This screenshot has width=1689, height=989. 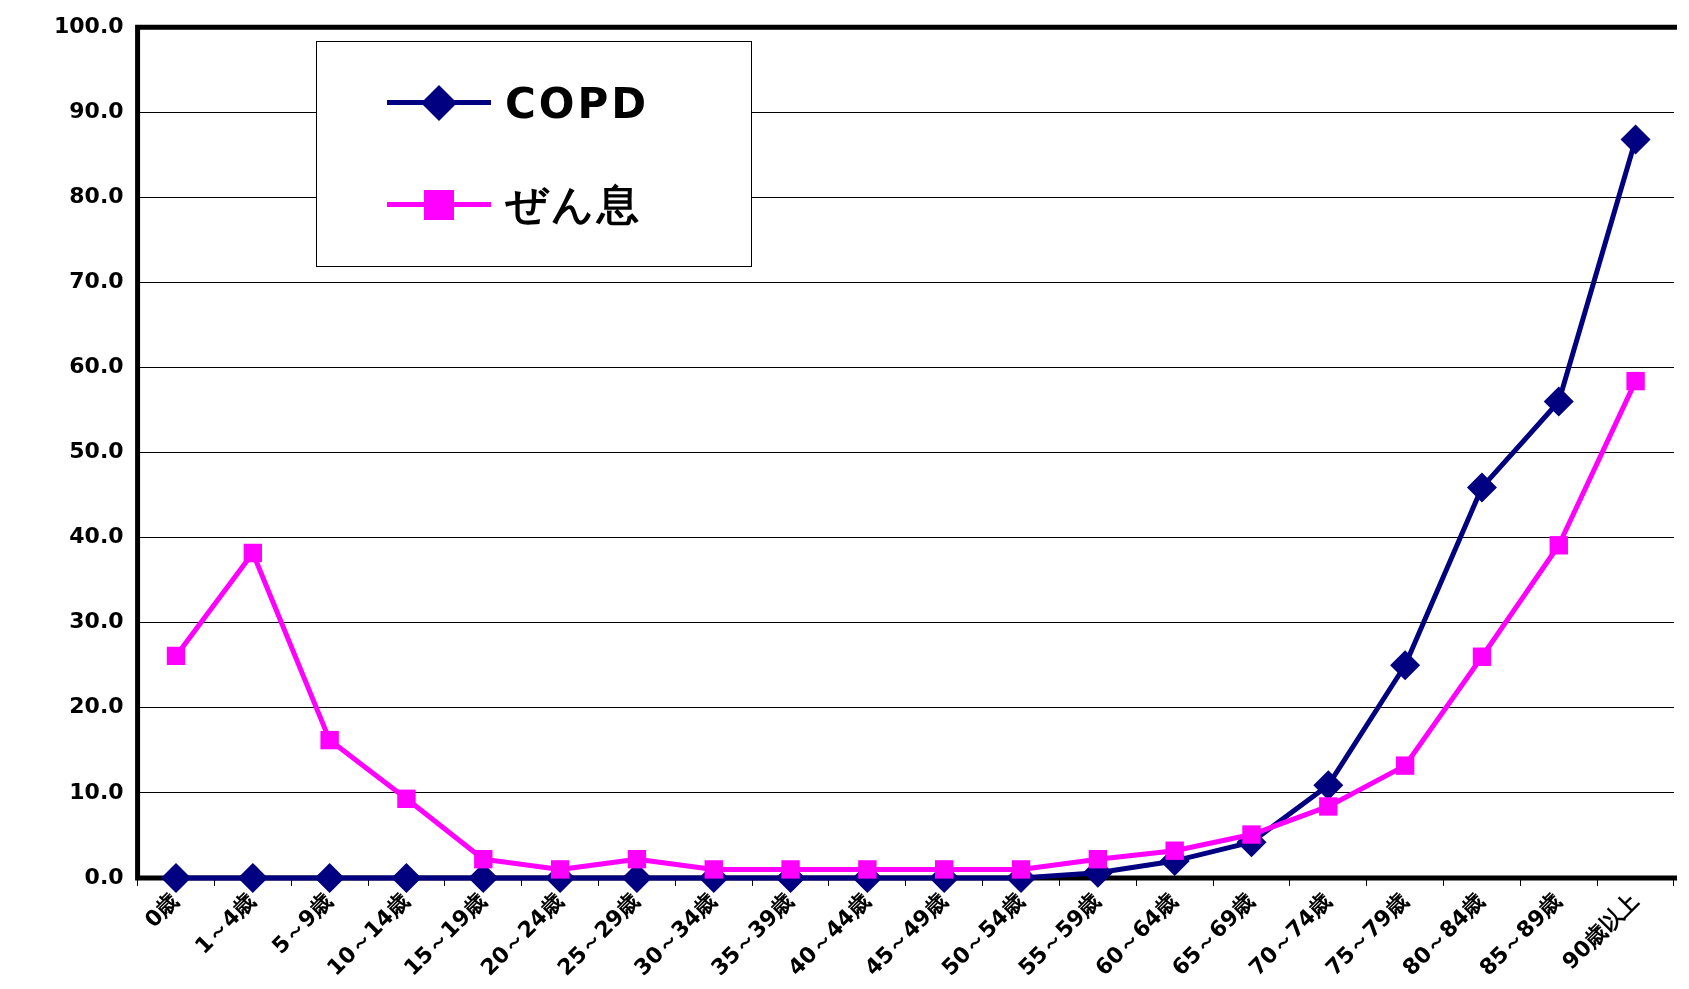 I want to click on y-tick-label: 80.0, so click(x=96, y=196).